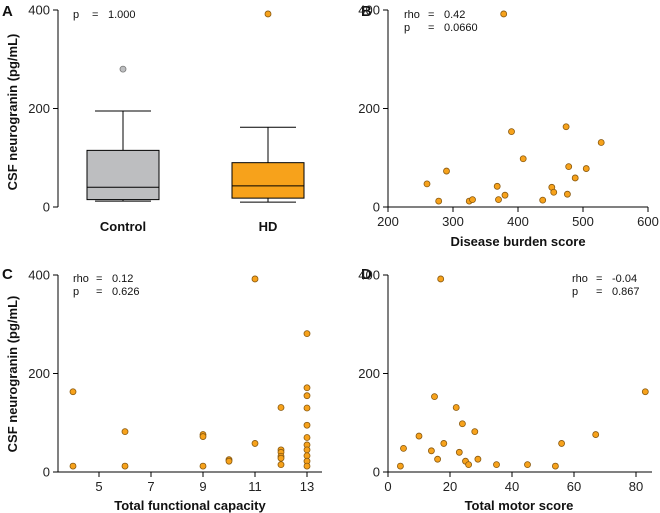 This screenshot has height=513, width=660. What do you see at coordinates (366, 274) in the screenshot?
I see `panel-letter-d: D` at bounding box center [366, 274].